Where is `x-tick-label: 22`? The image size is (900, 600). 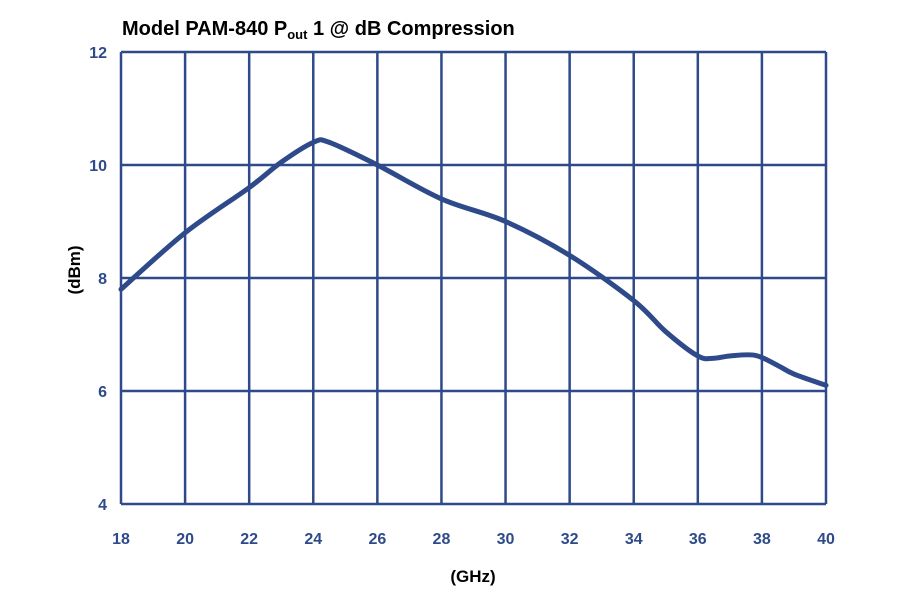
x-tick-label: 22 is located at coordinates (249, 539).